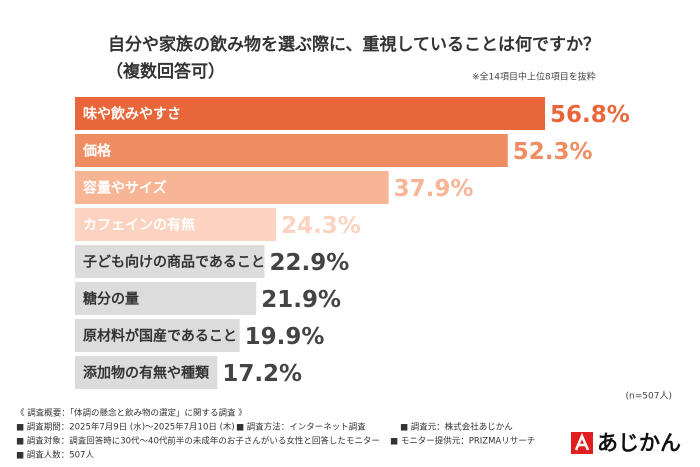  Describe the element at coordinates (534, 77) in the screenshot. I see `note: ※全14項目中上位8項目を抜粋` at that location.